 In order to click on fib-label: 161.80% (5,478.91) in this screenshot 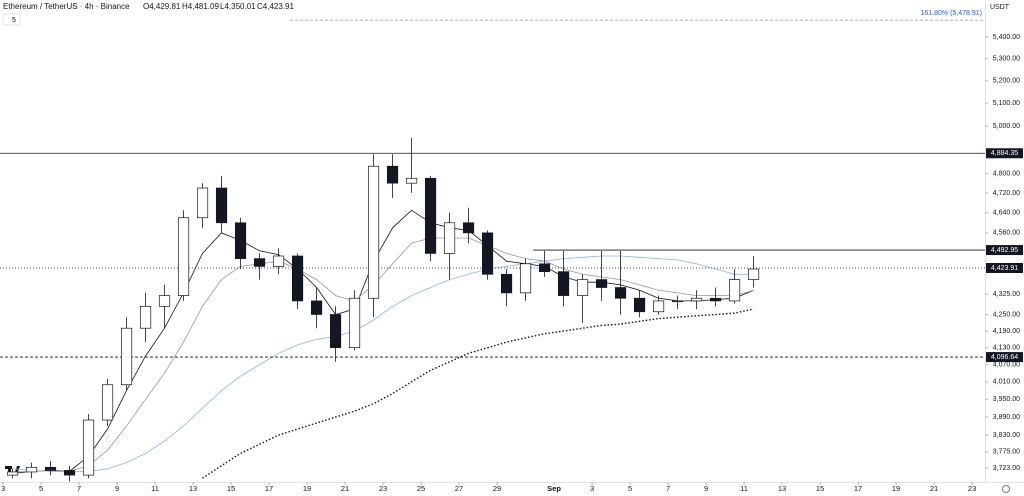, I will do `click(952, 13)`.